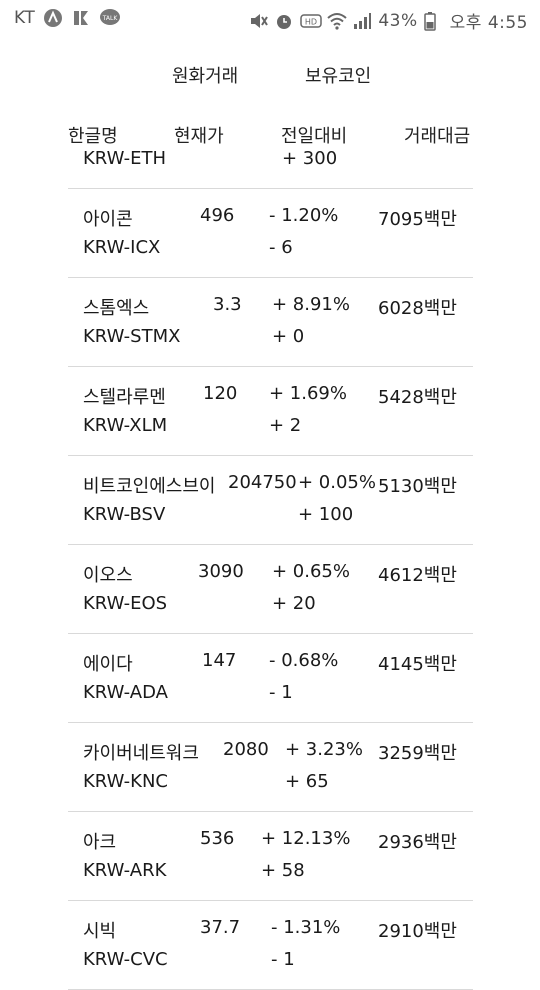  Describe the element at coordinates (362, 21) in the screenshot. I see `signal-icon` at that location.